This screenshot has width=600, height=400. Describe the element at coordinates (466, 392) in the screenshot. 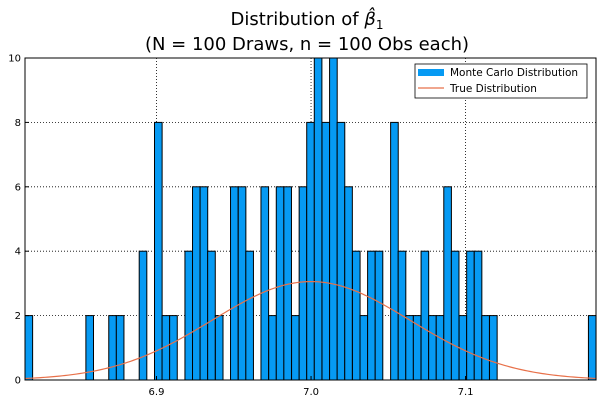

I see `x-tick-label: 7.1` at that location.